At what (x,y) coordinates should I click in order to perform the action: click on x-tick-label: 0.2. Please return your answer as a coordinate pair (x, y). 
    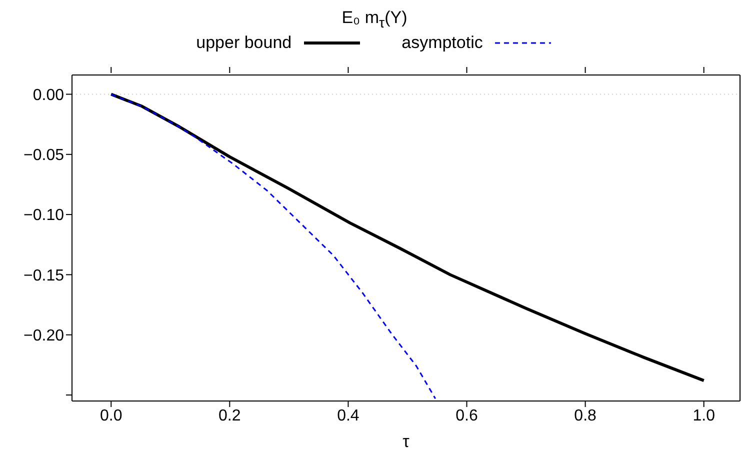
    Looking at the image, I should click on (229, 416).